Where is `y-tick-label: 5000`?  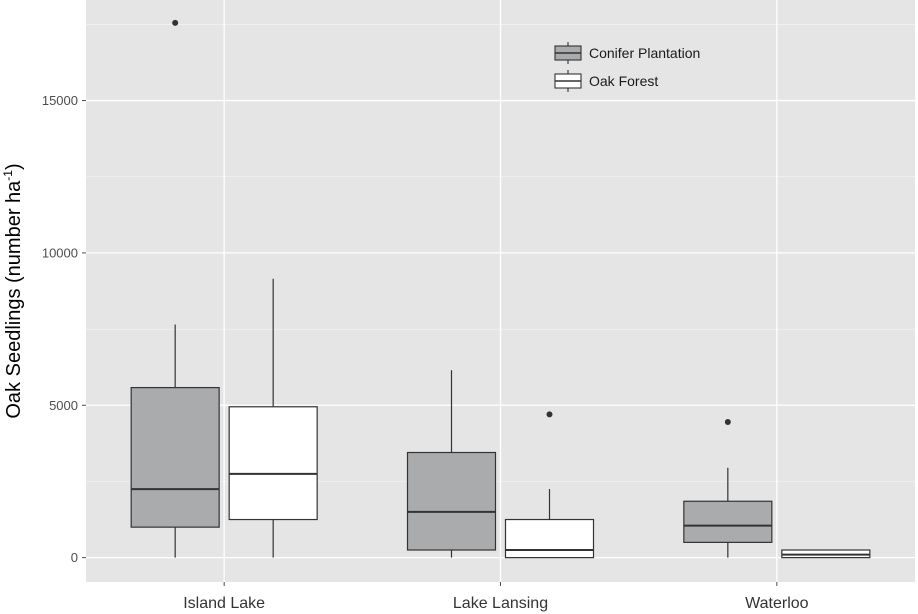
y-tick-label: 5000 is located at coordinates (63, 405).